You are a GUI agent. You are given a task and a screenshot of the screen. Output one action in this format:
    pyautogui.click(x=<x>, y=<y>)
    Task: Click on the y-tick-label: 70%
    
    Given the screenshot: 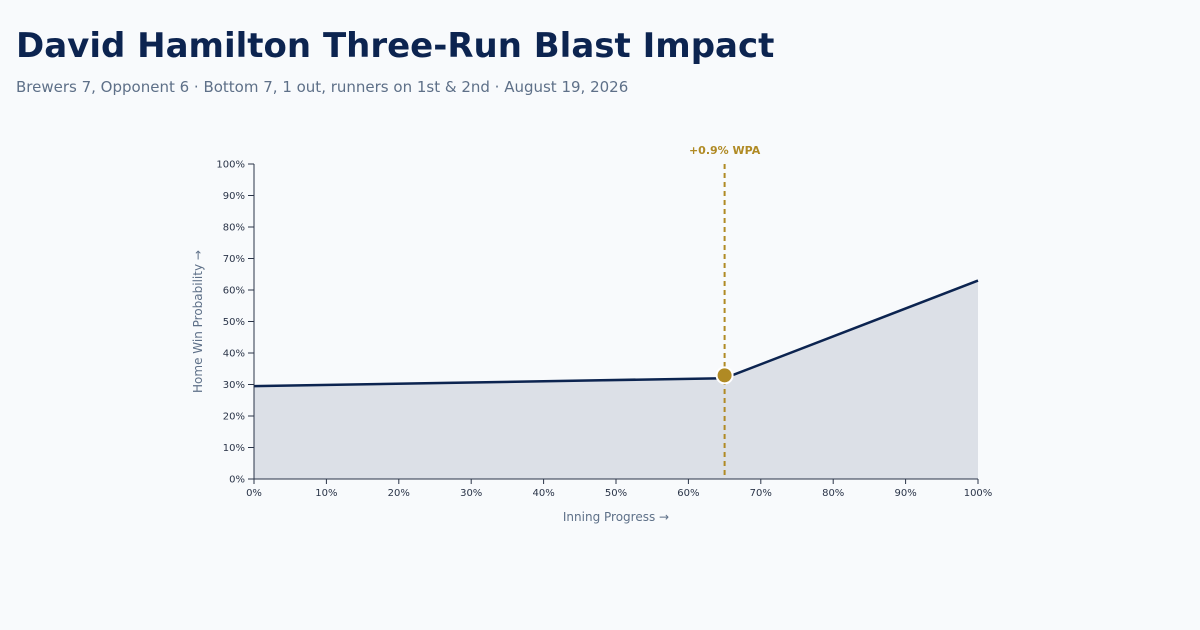 What is the action you would take?
    pyautogui.click(x=234, y=259)
    